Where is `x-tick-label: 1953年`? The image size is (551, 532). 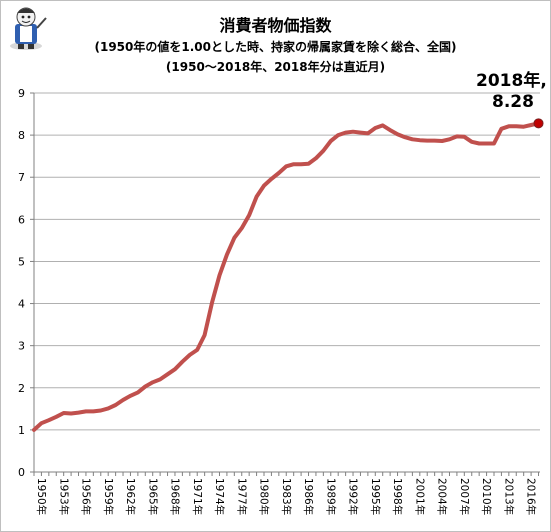
x-tick-label: 1953年 is located at coordinates (63, 496).